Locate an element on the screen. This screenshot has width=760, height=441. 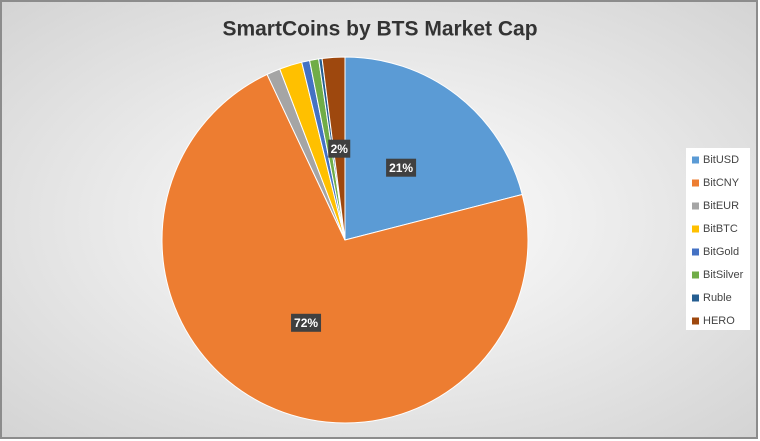
legend-label: BitSilver is located at coordinates (723, 275).